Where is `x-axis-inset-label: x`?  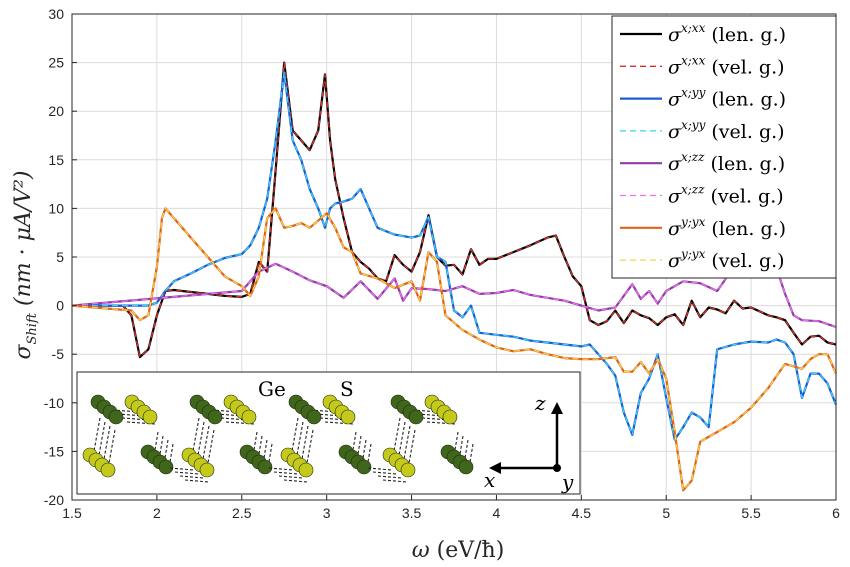 x-axis-inset-label: x is located at coordinates (489, 480).